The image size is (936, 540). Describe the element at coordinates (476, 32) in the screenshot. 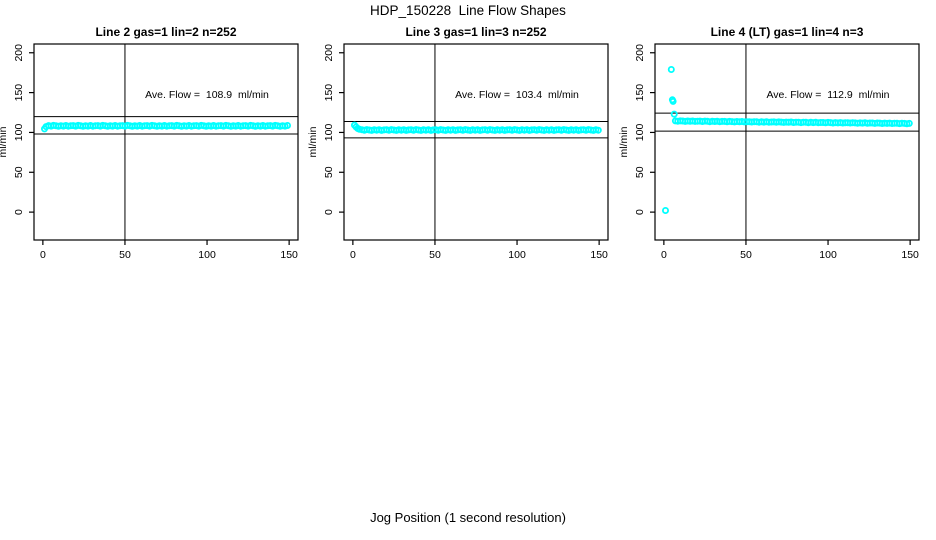

I see `panel-title: Line 3 gas=1 lin=3 n=252` at that location.